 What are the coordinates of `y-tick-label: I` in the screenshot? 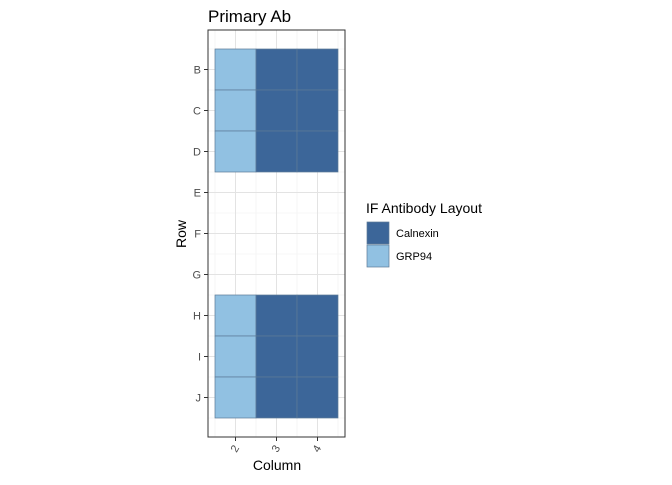 It's located at (199, 358).